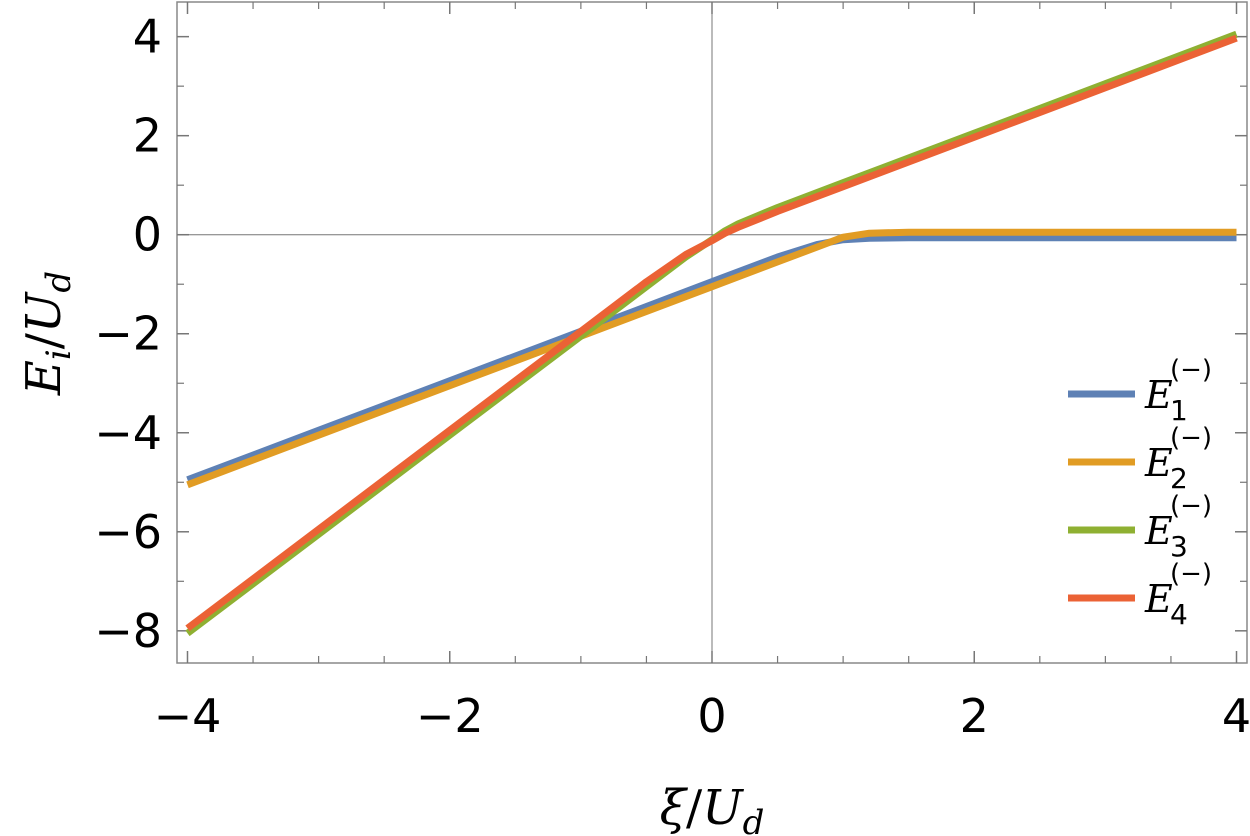 This screenshot has height=836, width=1250. Describe the element at coordinates (128, 433) in the screenshot. I see `y-tick-label: −4` at that location.